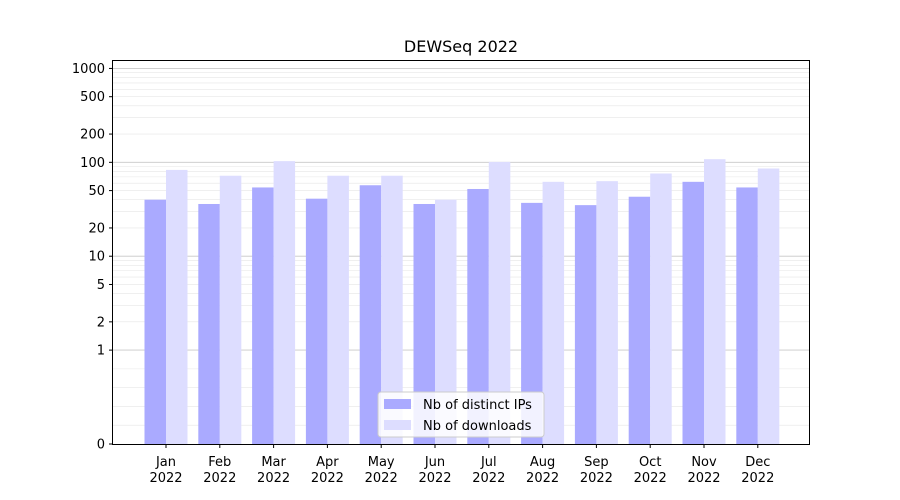 The image size is (900, 500). I want to click on y-tick-label: 5, so click(101, 285).